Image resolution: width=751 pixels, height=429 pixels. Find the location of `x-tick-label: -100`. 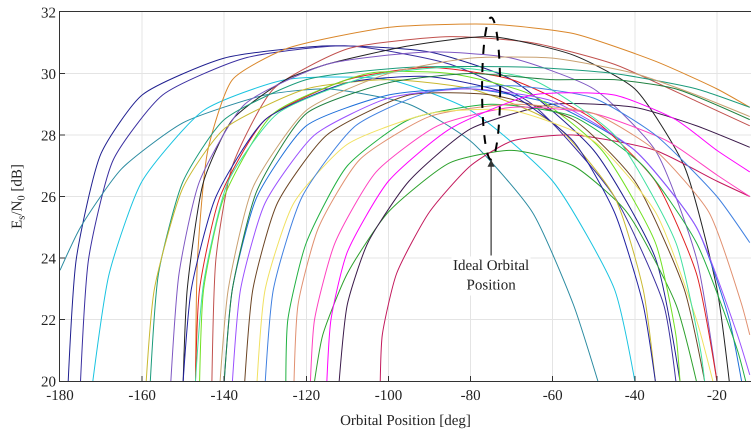

x-tick-label: -100 is located at coordinates (388, 396).